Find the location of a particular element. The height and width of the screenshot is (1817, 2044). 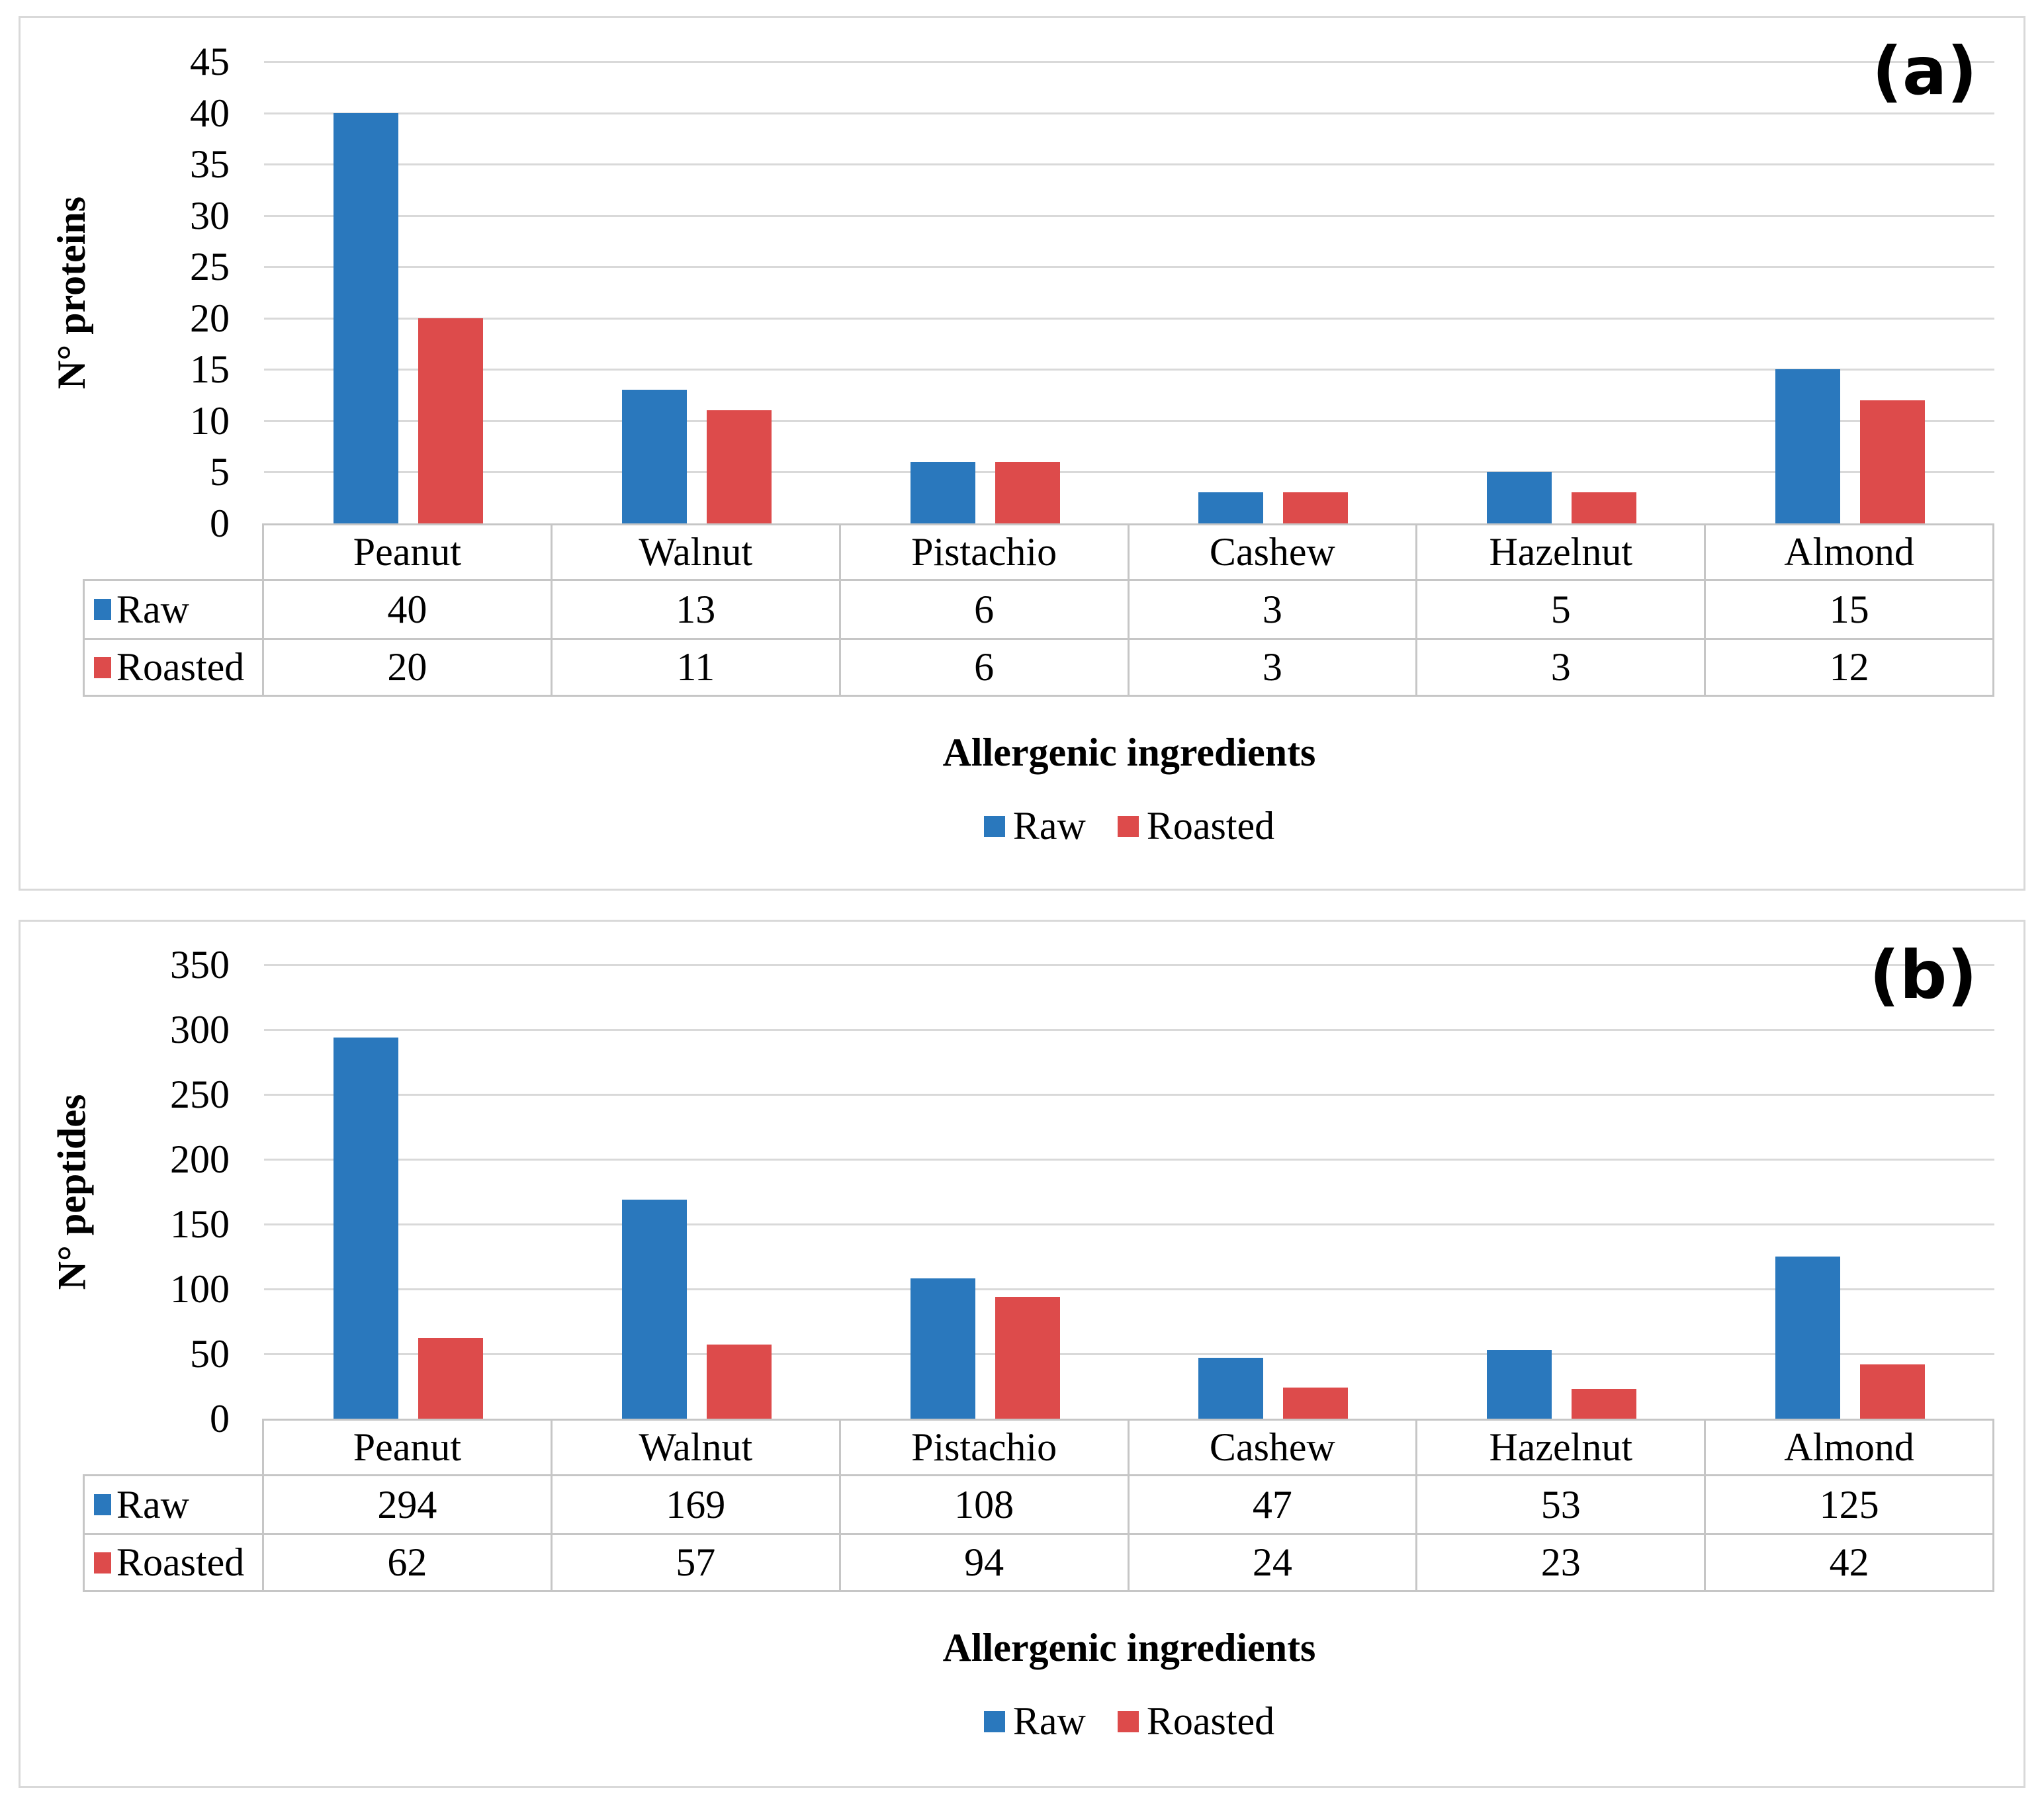

bar-group-hazelnut is located at coordinates (1561, 292).